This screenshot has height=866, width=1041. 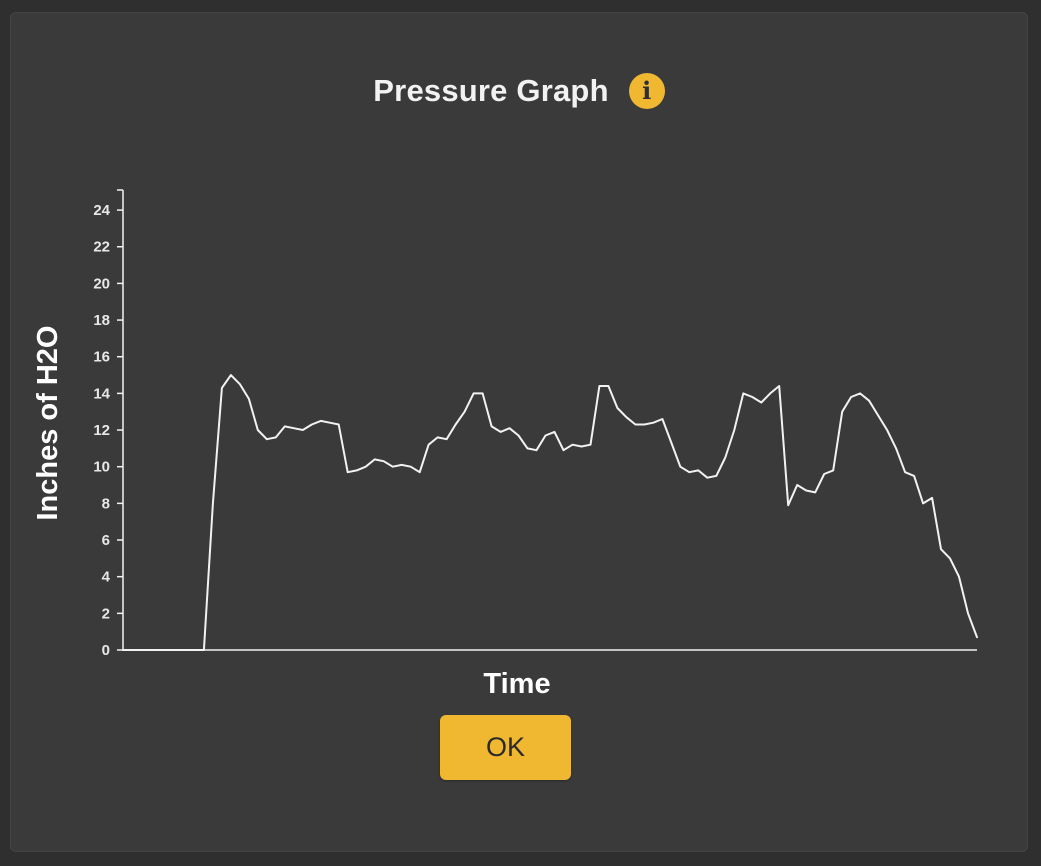 I want to click on y-tick-label: 4, so click(x=106, y=577).